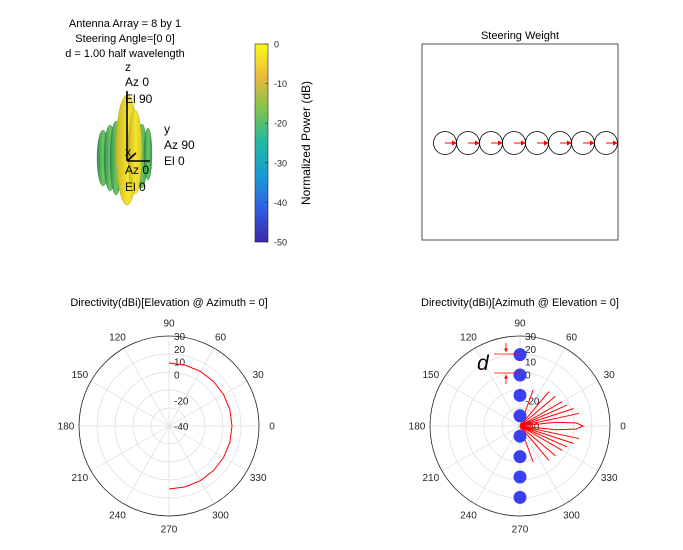 This screenshot has width=683, height=550. I want to click on antenna-title-line-2: Steering Angle=[0 0], so click(124, 39).